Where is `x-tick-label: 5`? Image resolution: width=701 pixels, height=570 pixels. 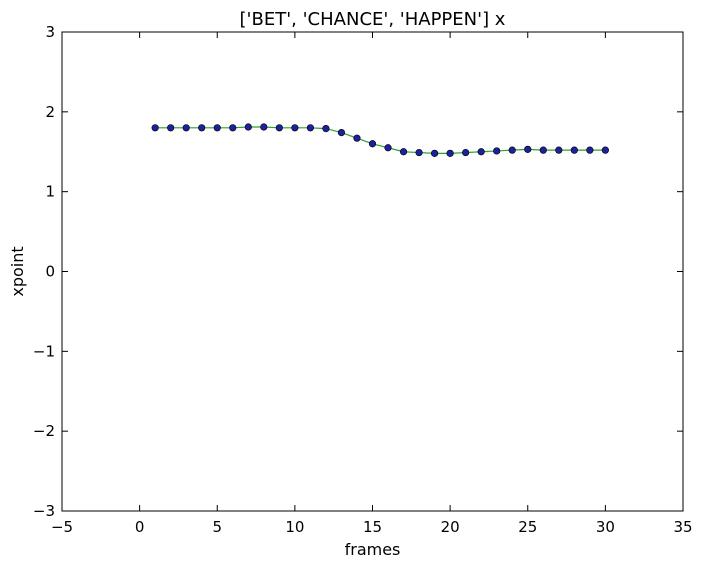
x-tick-label: 5 is located at coordinates (217, 527).